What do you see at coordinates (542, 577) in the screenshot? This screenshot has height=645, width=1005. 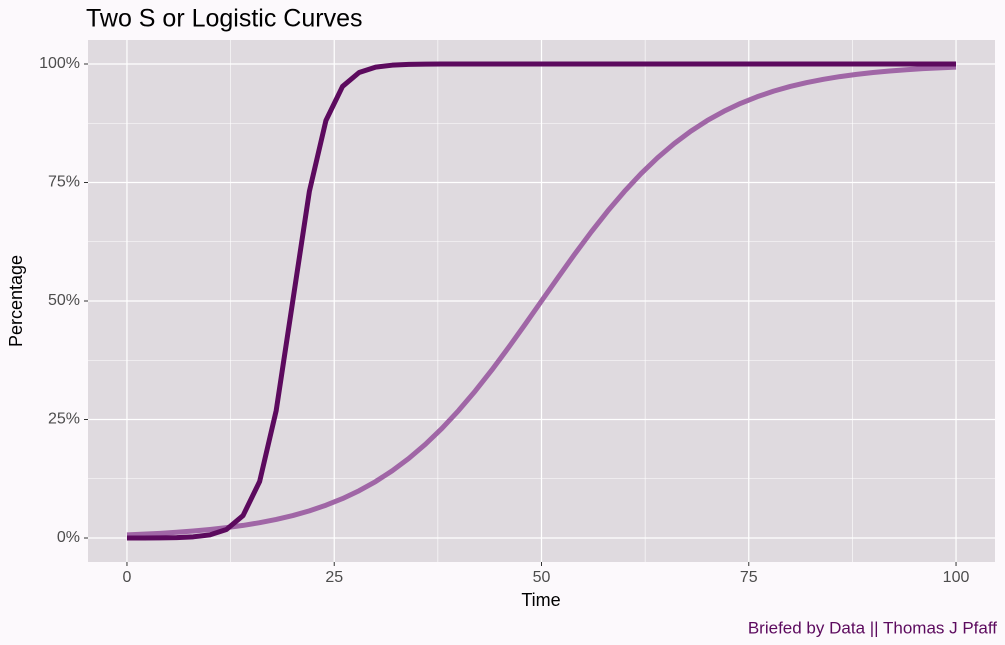 I see `x-tick-label: 50` at bounding box center [542, 577].